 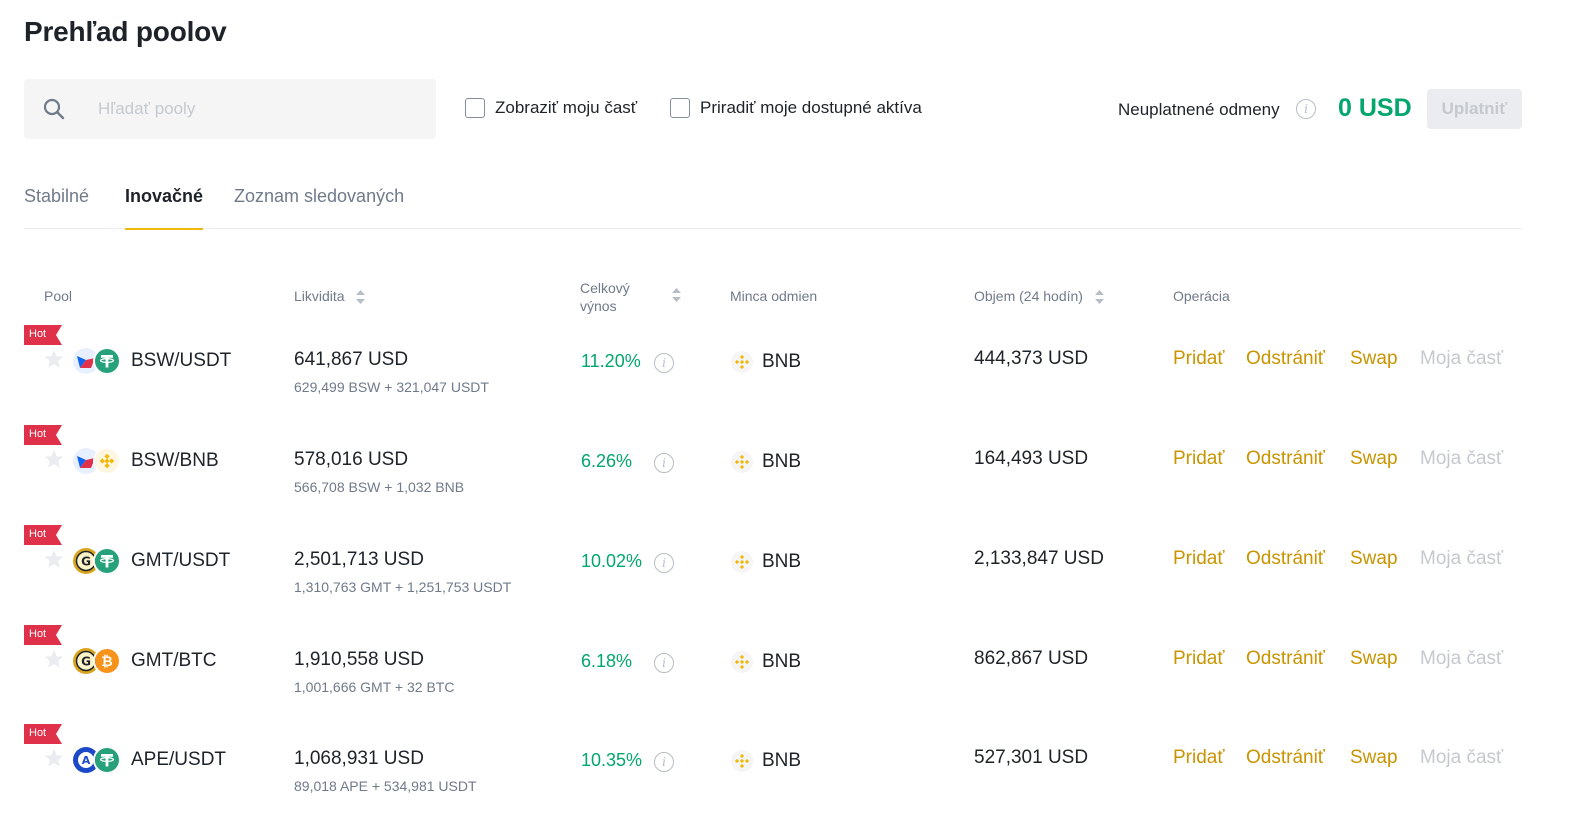 I want to click on pool-tabs: Stabilné Inovačné Zoznam sledovaných, so click(x=773, y=208).